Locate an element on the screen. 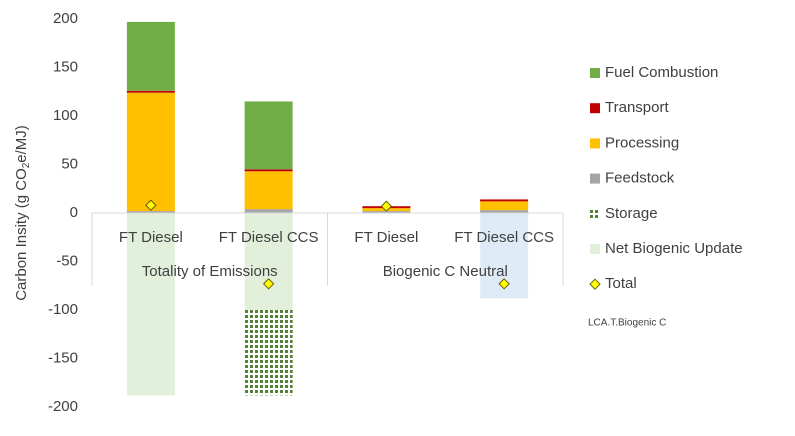 The image size is (795, 436). y-tick-label: -150 is located at coordinates (63, 357).